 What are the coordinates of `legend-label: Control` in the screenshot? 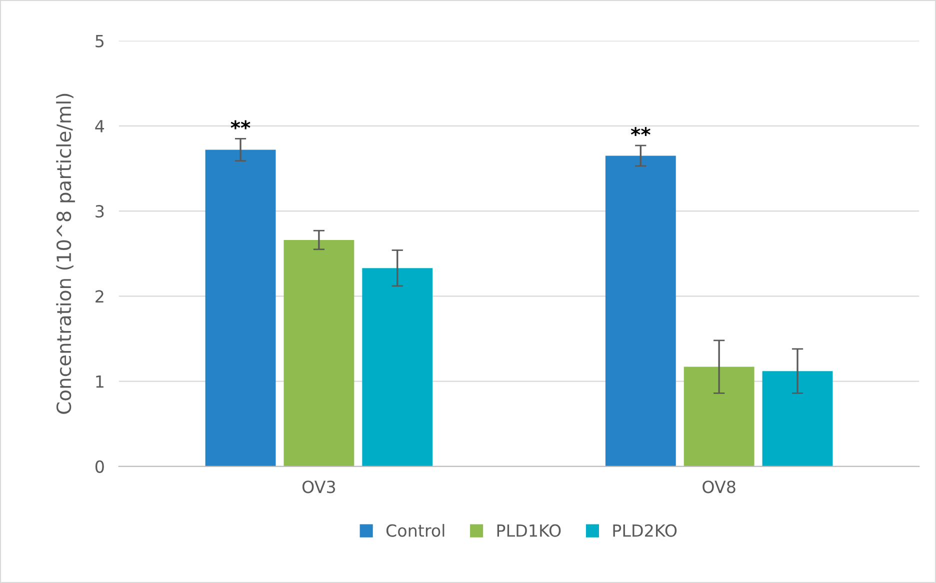 It's located at (415, 530).